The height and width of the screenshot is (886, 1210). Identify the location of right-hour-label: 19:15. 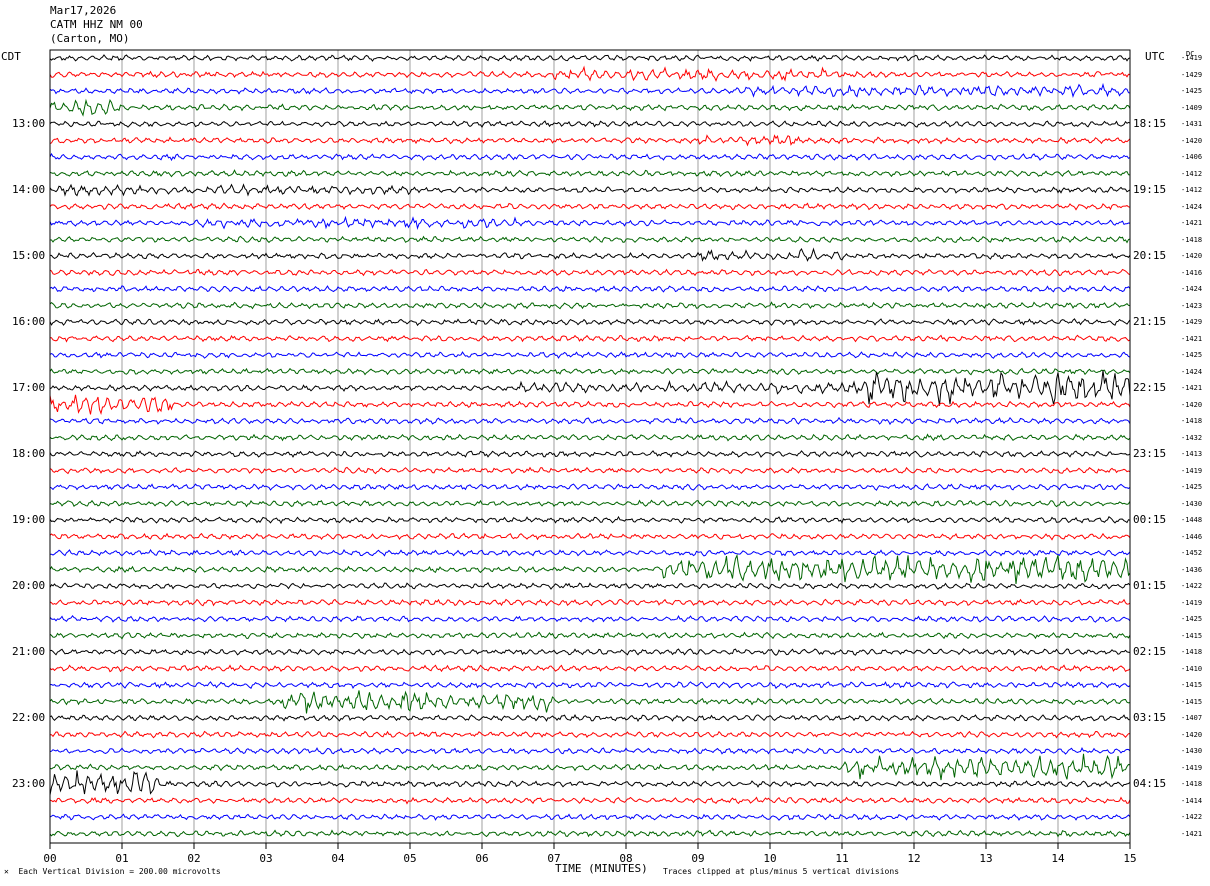
(1150, 189).